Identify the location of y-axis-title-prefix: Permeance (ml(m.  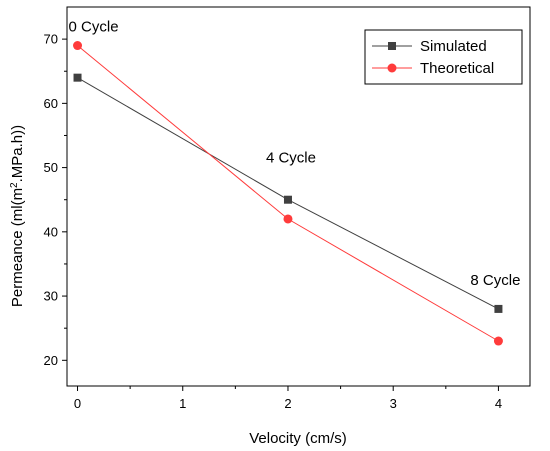
(17, 247).